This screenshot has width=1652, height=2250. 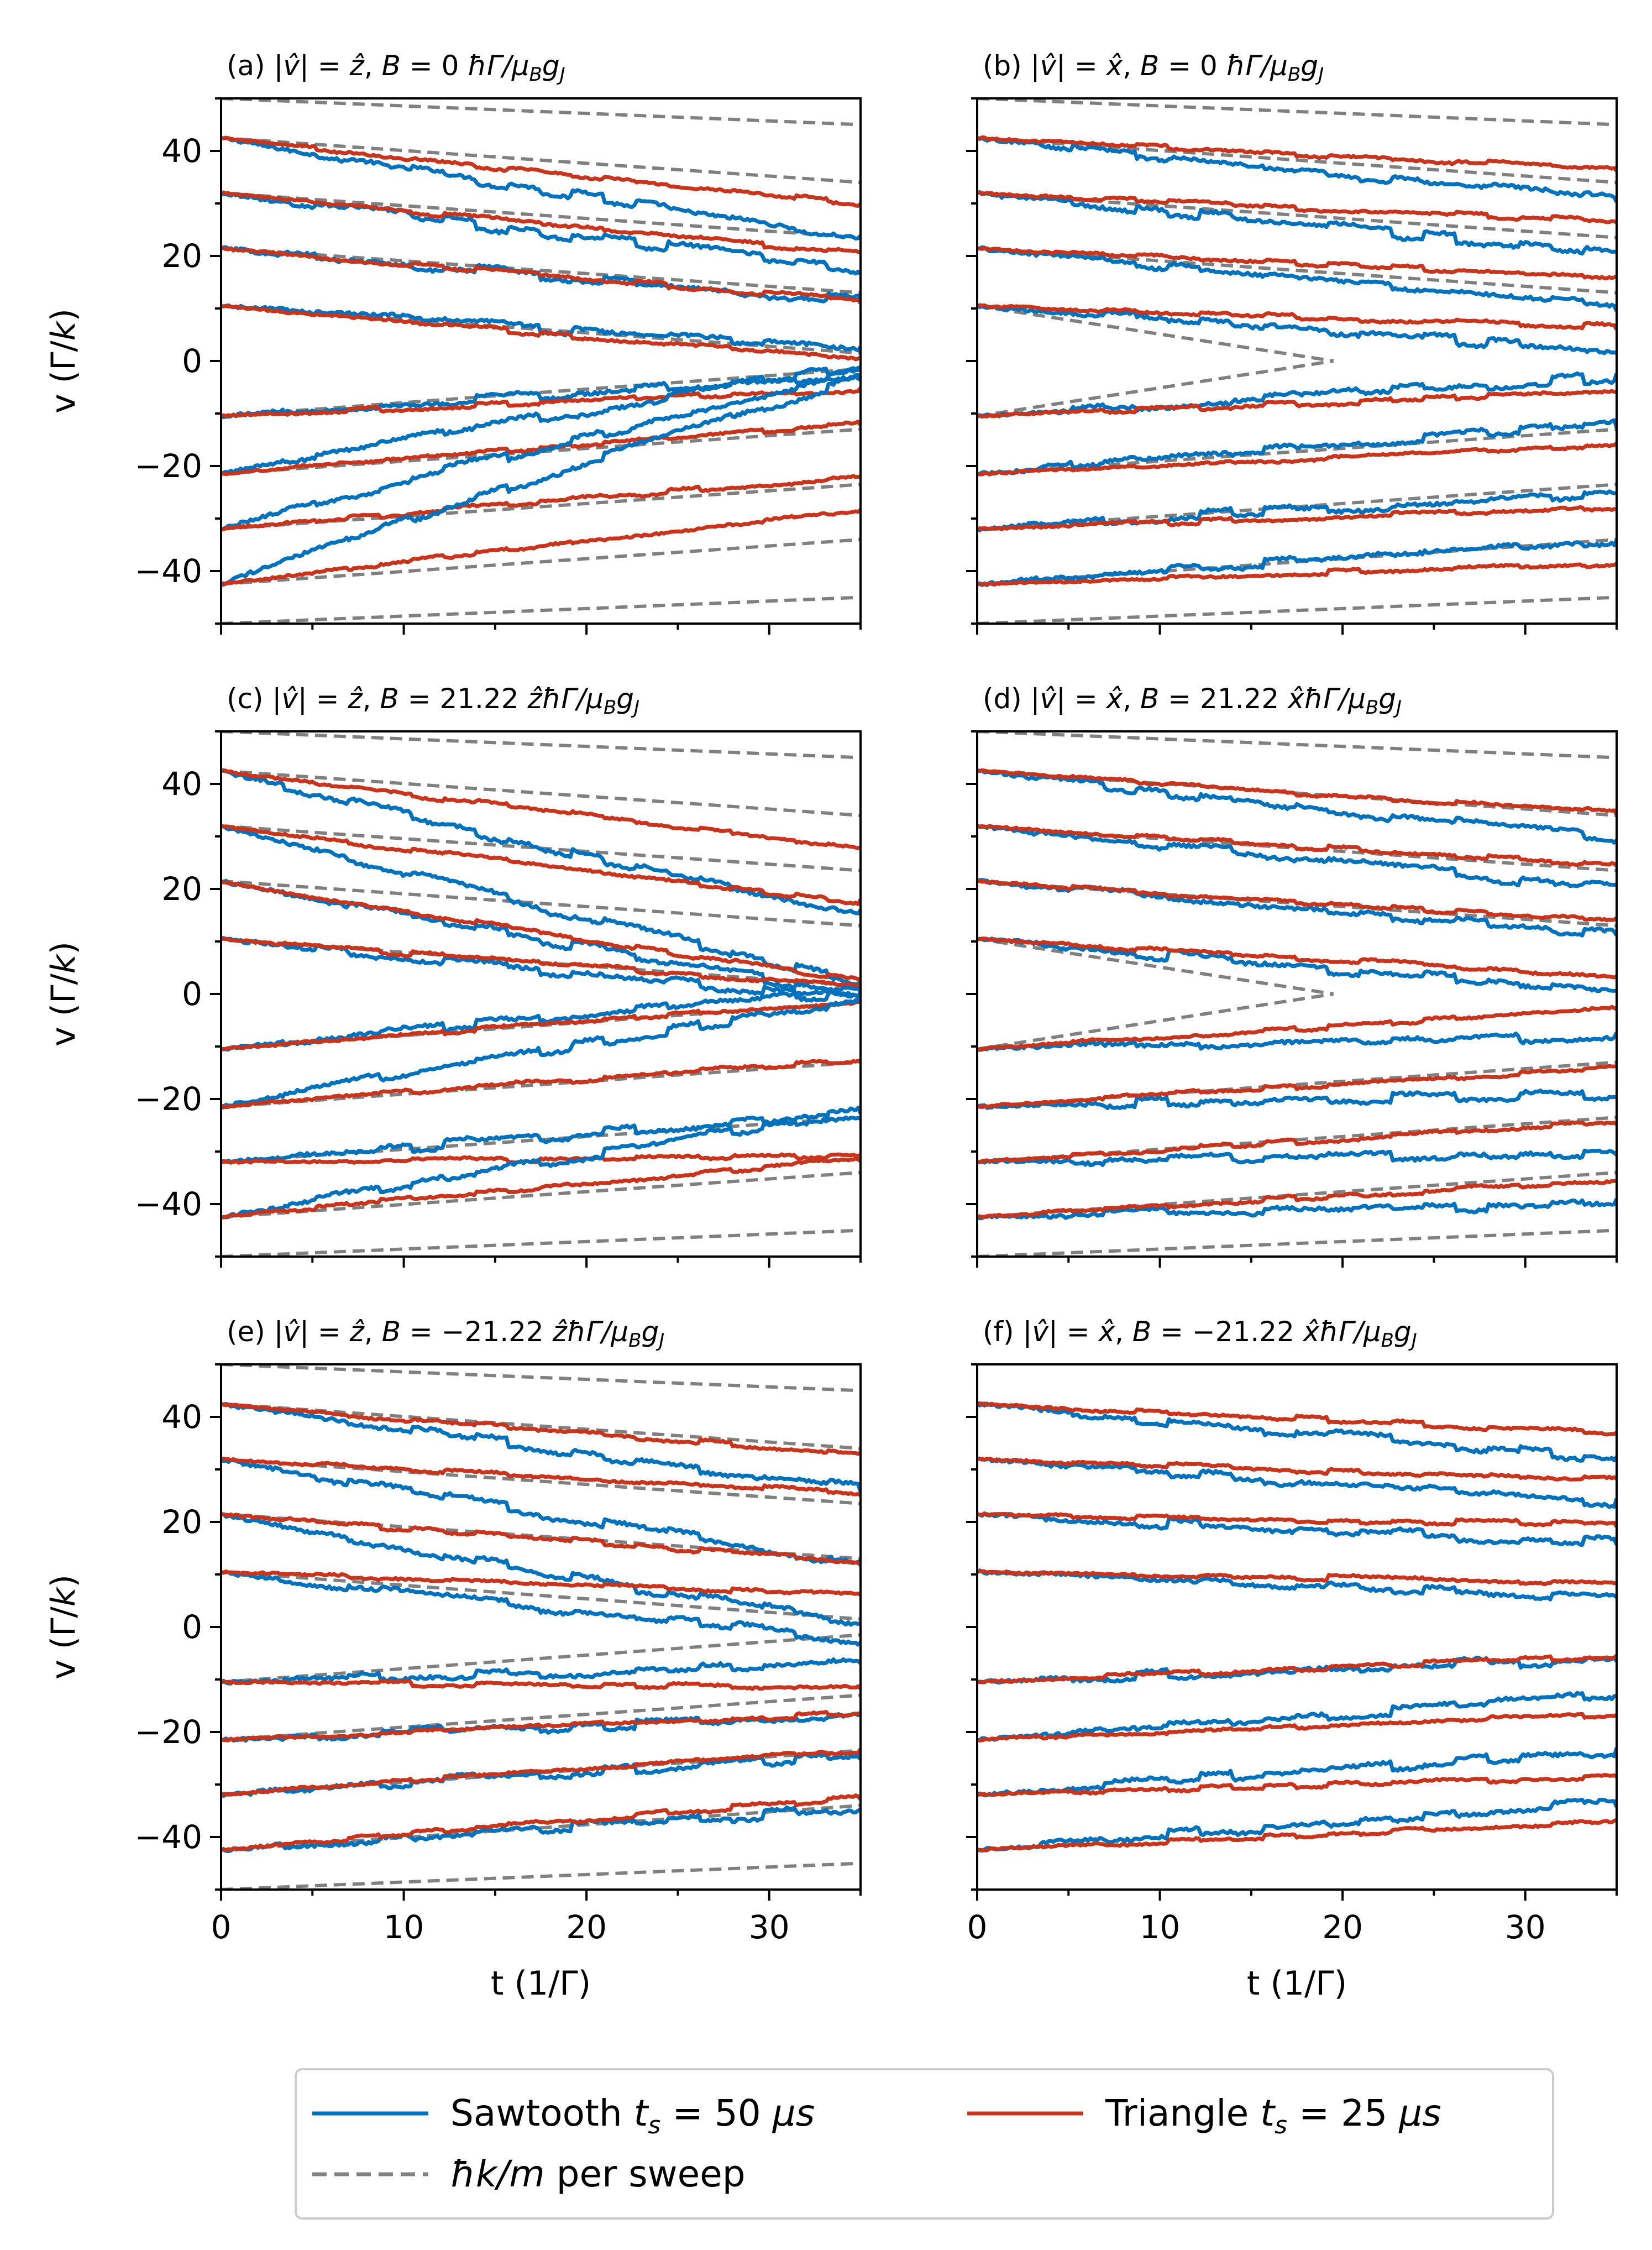 I want to click on plot-area-a, so click(x=541, y=361).